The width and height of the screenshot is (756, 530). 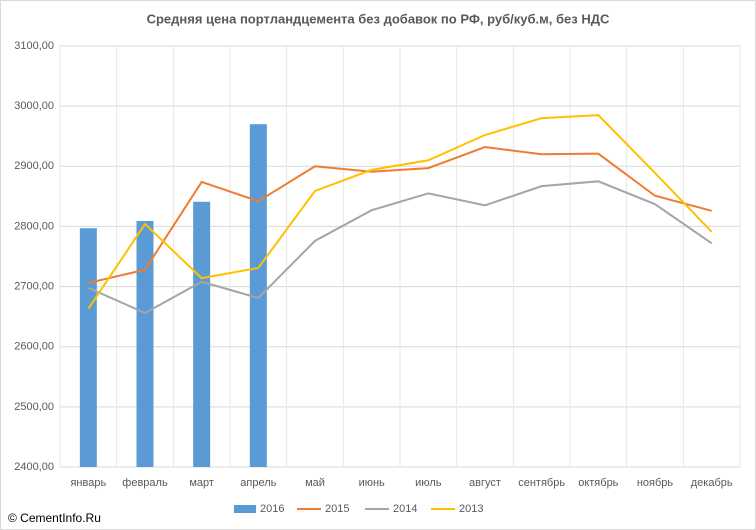 What do you see at coordinates (245, 509) in the screenshot?
I see `legend-swatch` at bounding box center [245, 509].